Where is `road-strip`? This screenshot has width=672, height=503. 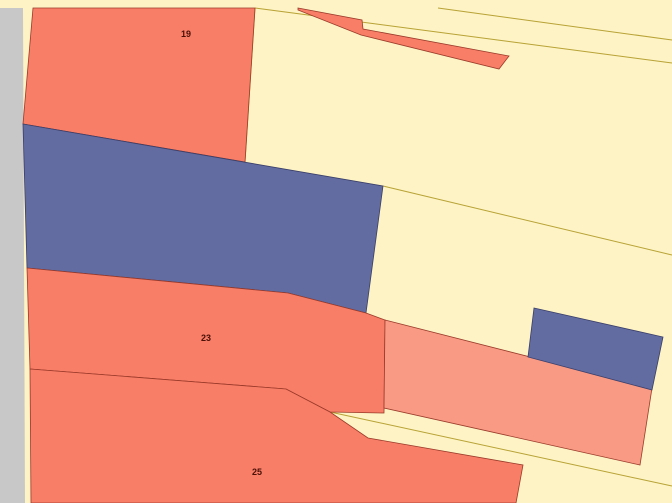
road-strip is located at coordinates (12, 255).